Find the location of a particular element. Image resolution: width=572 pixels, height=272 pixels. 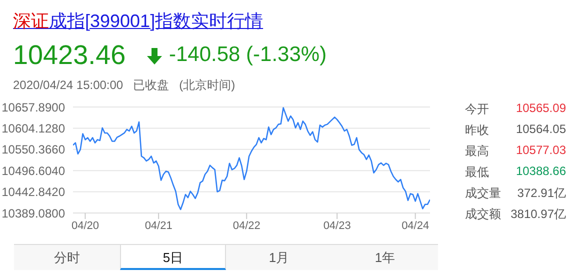

x-tick-label: 04/23 is located at coordinates (337, 226).